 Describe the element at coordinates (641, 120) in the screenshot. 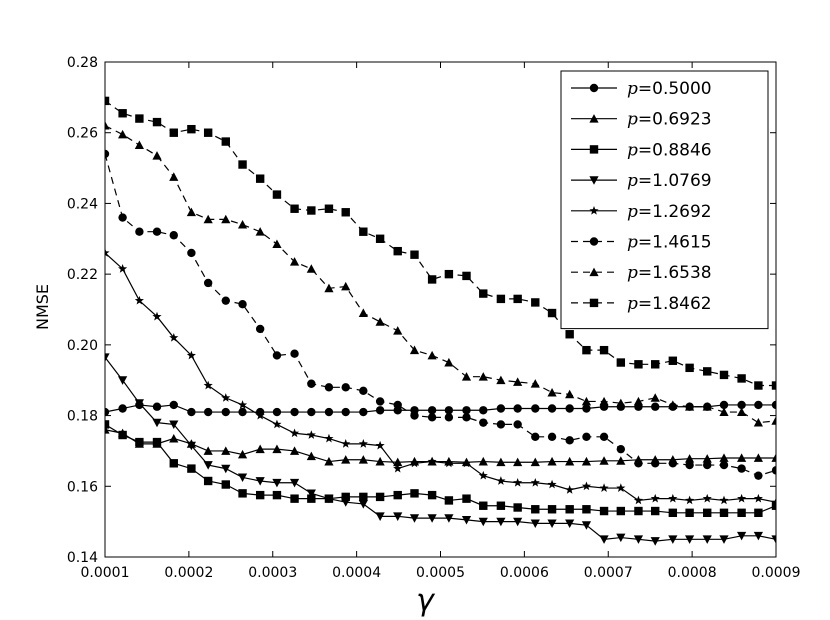

I see `legend-item: p=0.6923` at that location.